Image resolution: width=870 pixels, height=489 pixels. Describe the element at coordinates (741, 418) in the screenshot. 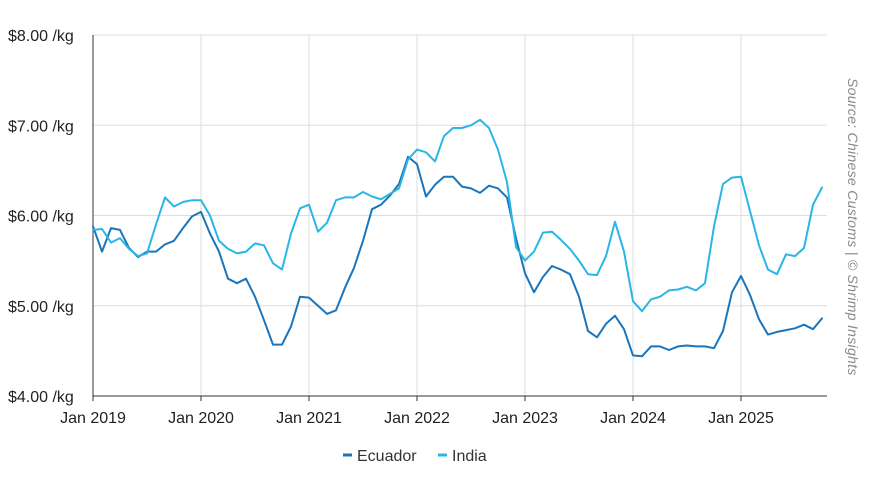

I see `x-tick-label: Jan 2025` at that location.